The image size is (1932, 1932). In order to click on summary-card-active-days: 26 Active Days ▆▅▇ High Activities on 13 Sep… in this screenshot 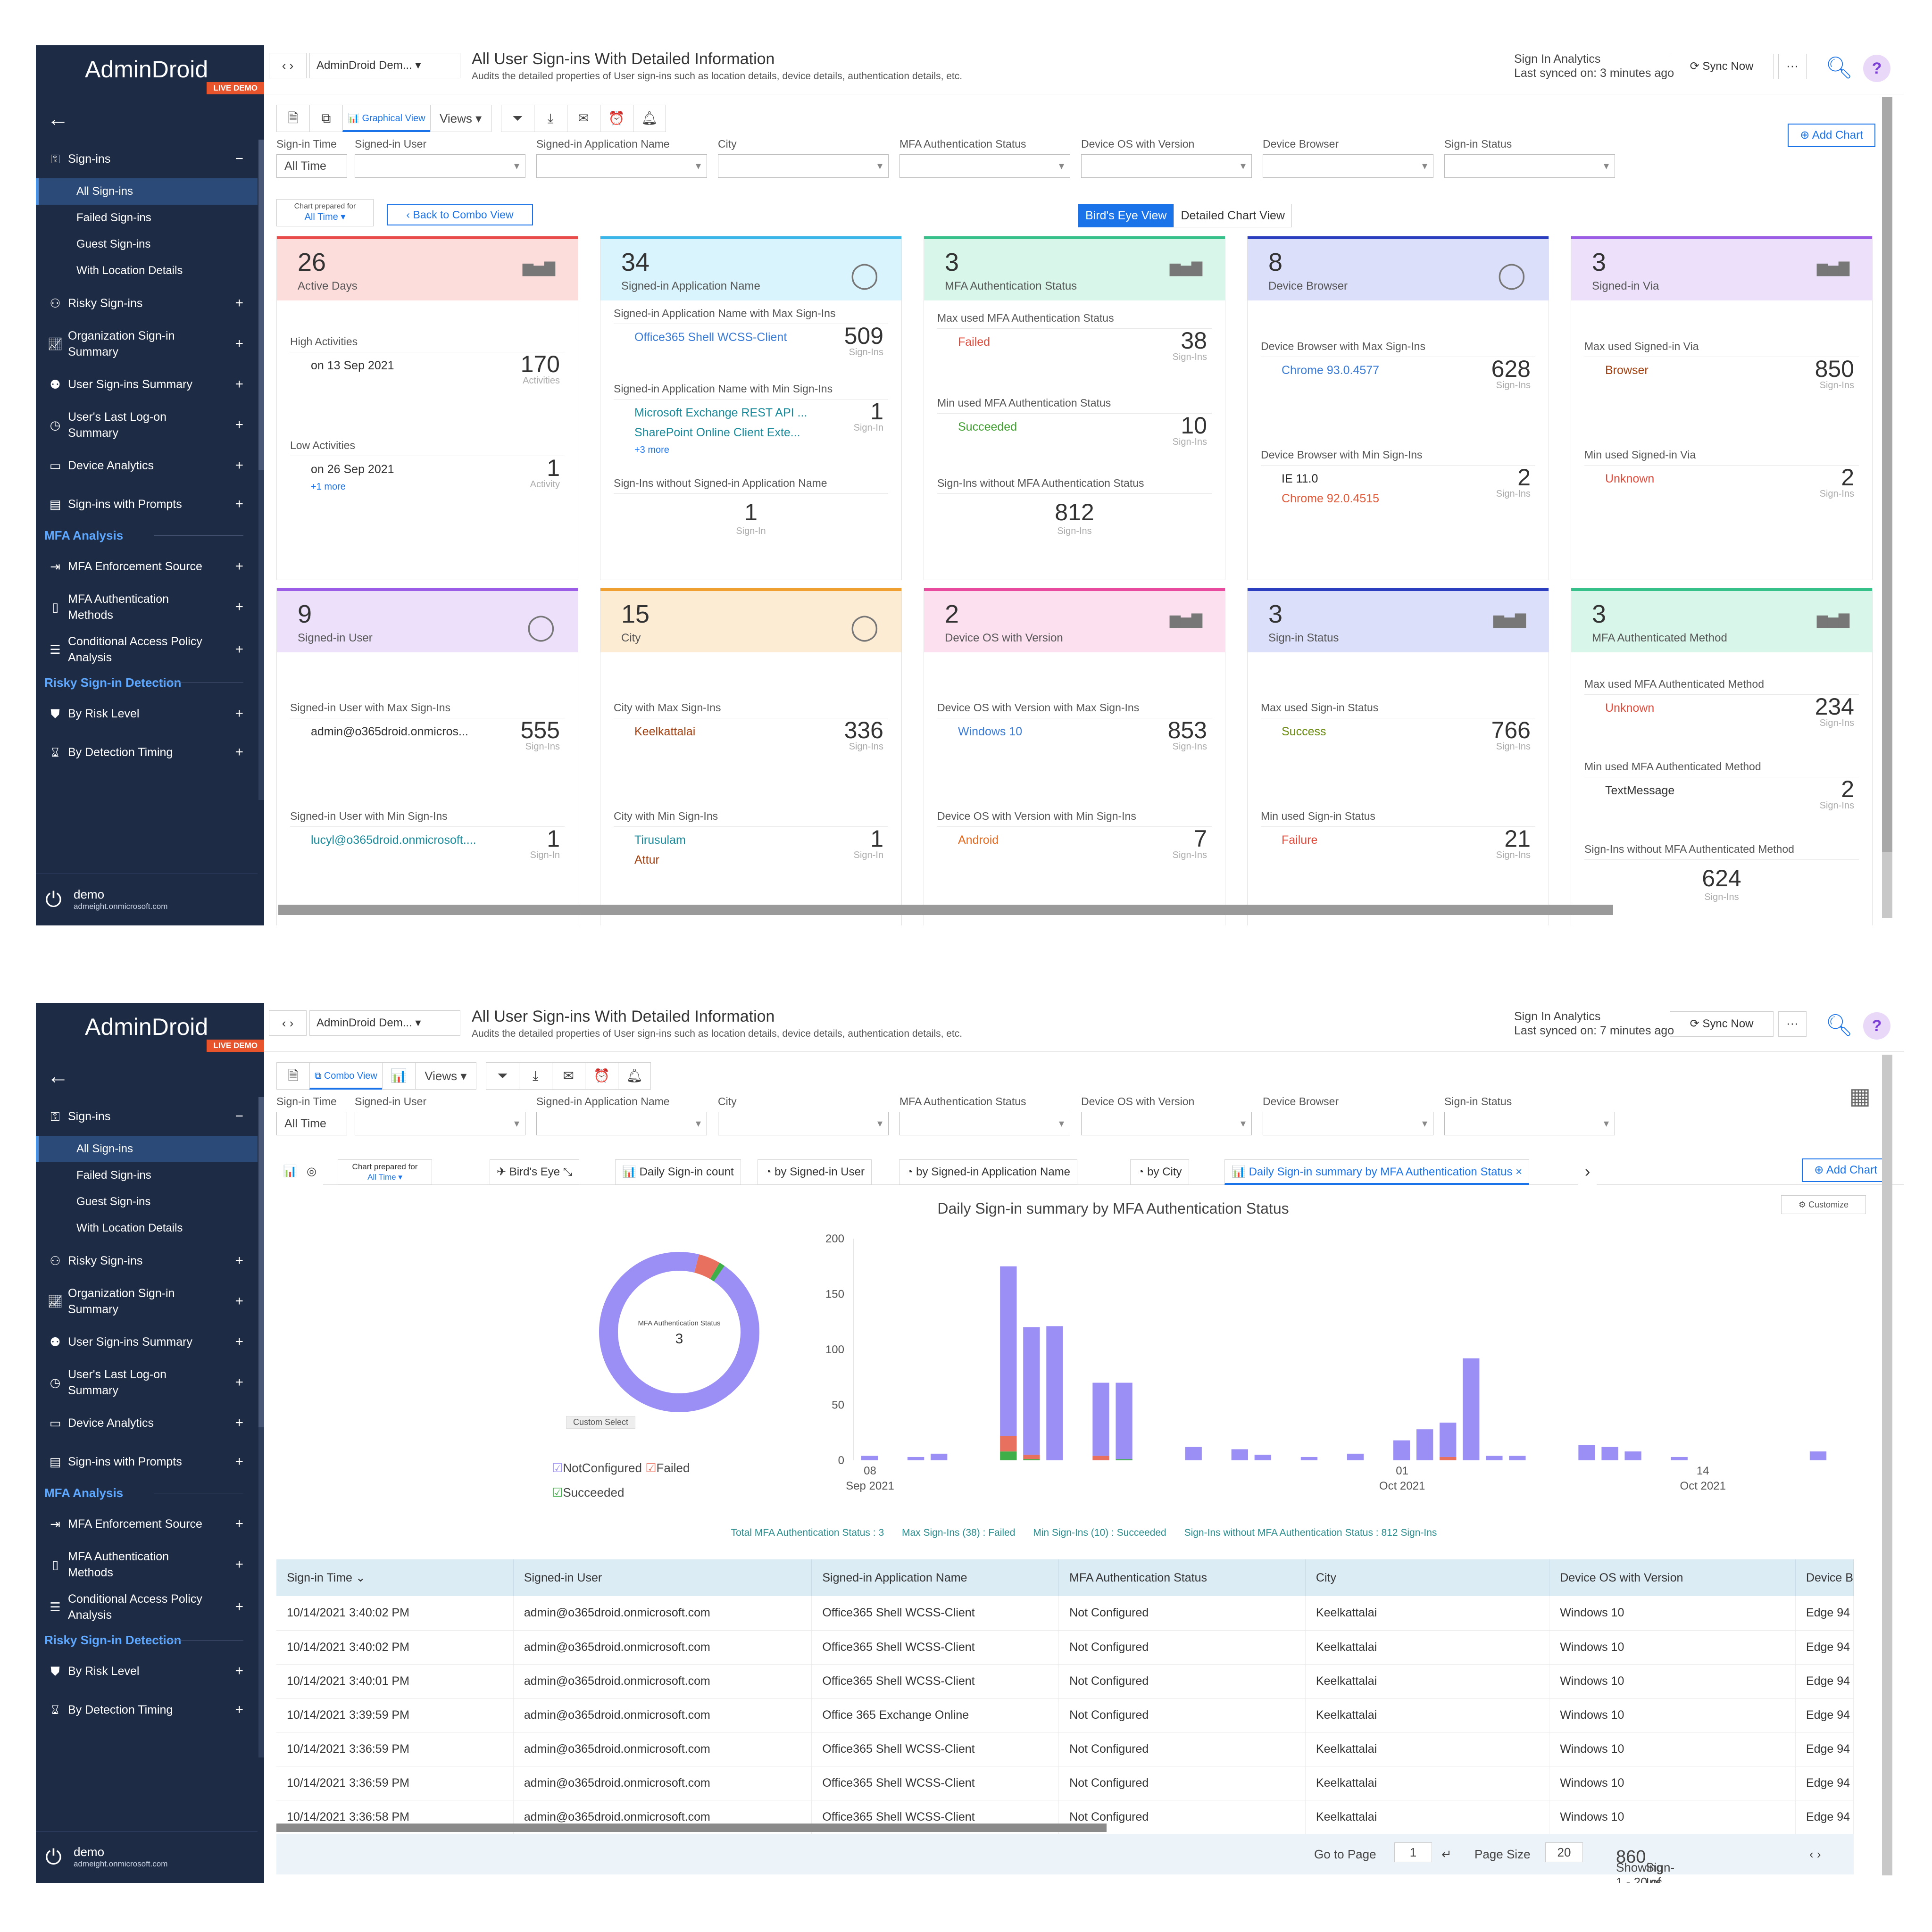, I will do `click(427, 408)`.